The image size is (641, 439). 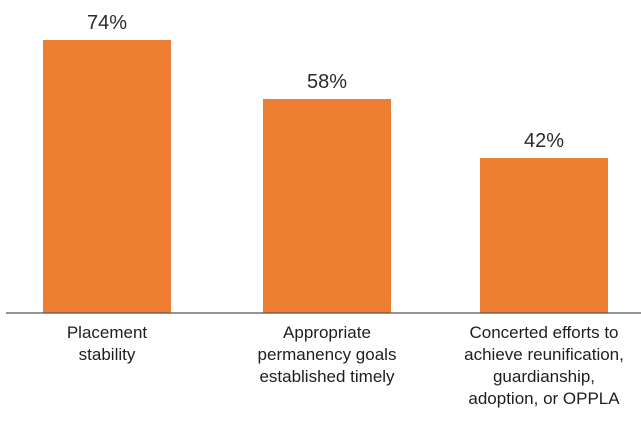 What do you see at coordinates (544, 354) in the screenshot?
I see `category-label-3-line-2: achieve reunification,` at bounding box center [544, 354].